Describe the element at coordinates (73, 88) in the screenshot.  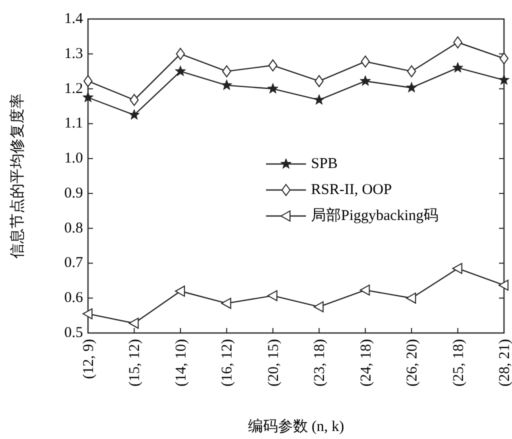
I see `y-tick-label: 1.2` at that location.